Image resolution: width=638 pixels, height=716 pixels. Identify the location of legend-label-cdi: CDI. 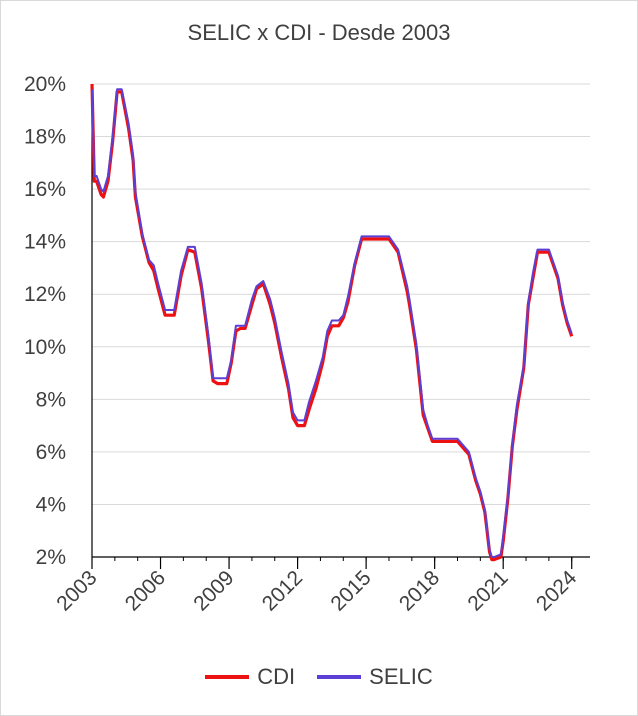
(276, 676).